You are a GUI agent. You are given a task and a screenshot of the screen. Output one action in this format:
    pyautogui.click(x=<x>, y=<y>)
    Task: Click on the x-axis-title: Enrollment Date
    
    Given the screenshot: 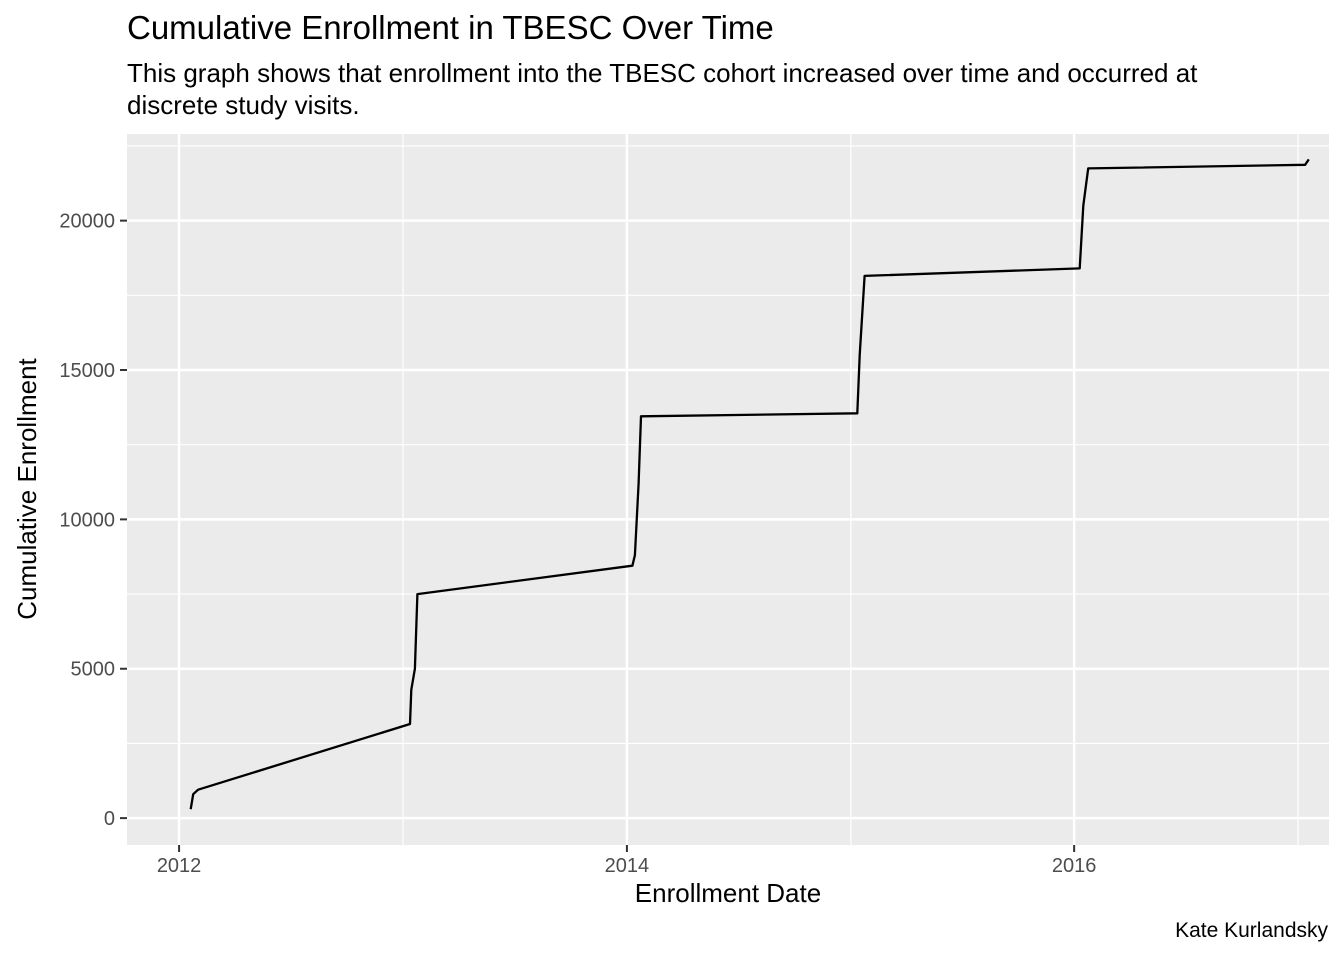 What is the action you would take?
    pyautogui.click(x=728, y=893)
    